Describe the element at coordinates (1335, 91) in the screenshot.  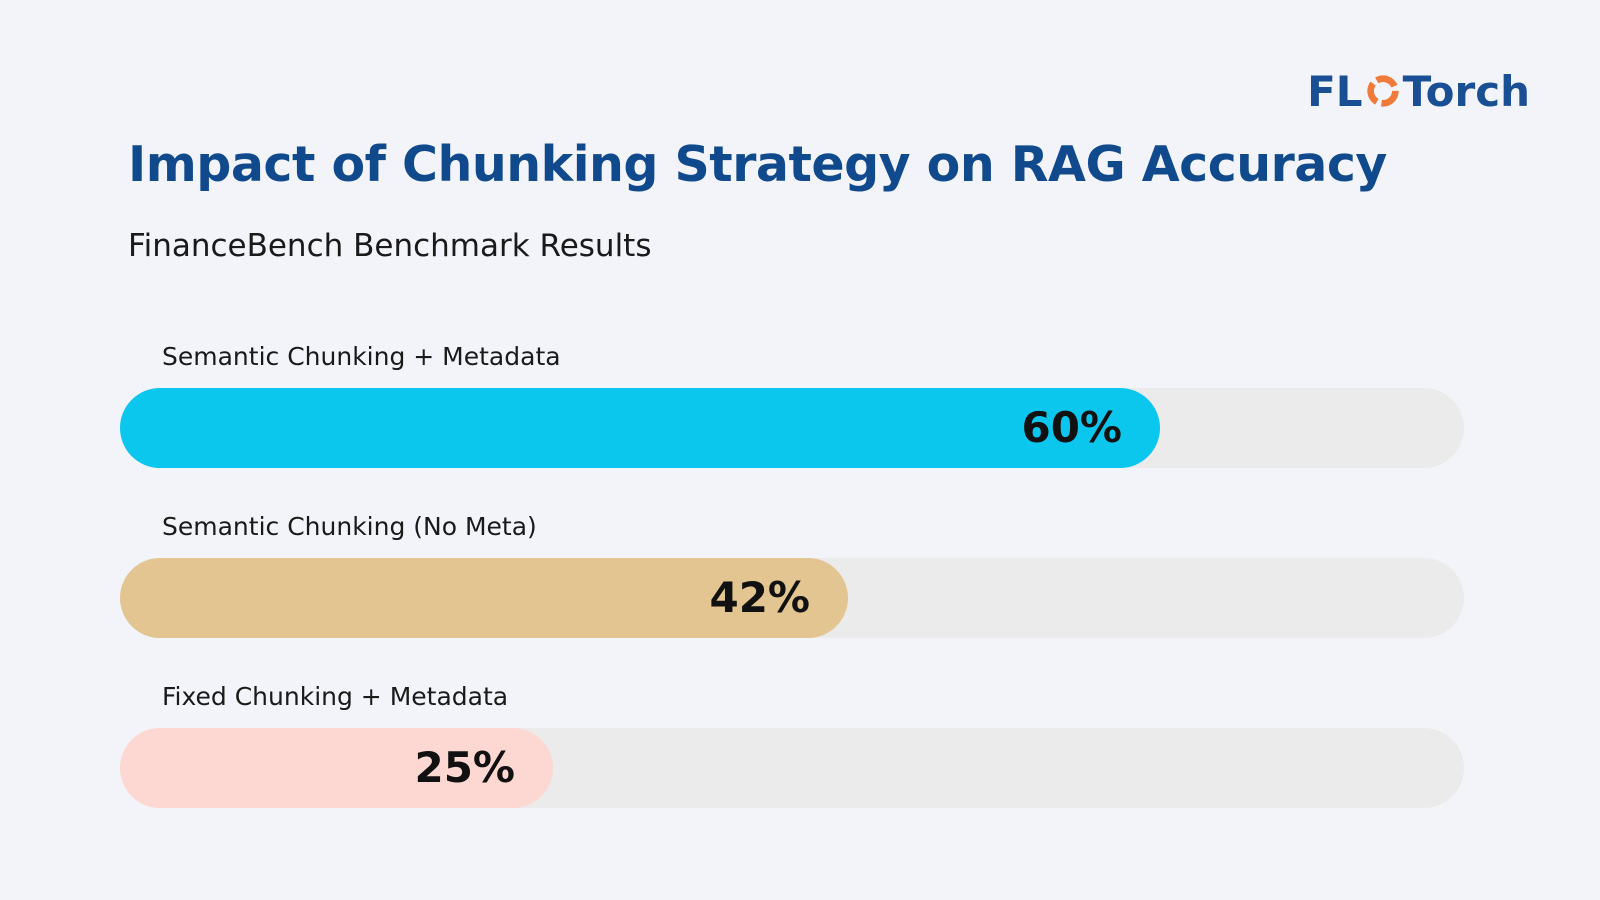
I see `logo-text-left: FL` at that location.